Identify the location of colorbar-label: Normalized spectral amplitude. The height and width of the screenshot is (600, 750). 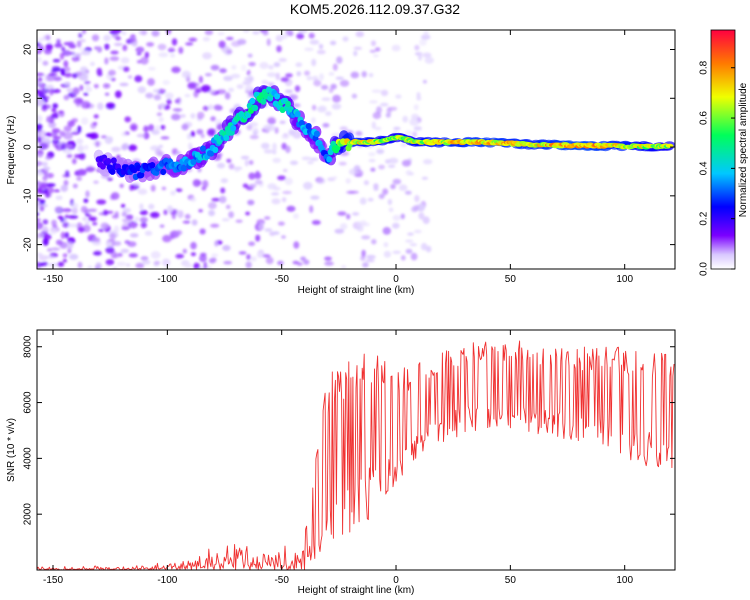
(743, 149).